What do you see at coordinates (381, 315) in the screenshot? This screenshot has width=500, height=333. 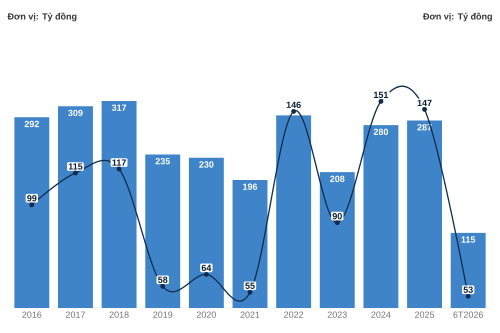 I see `x-tick-label: 2024` at bounding box center [381, 315].